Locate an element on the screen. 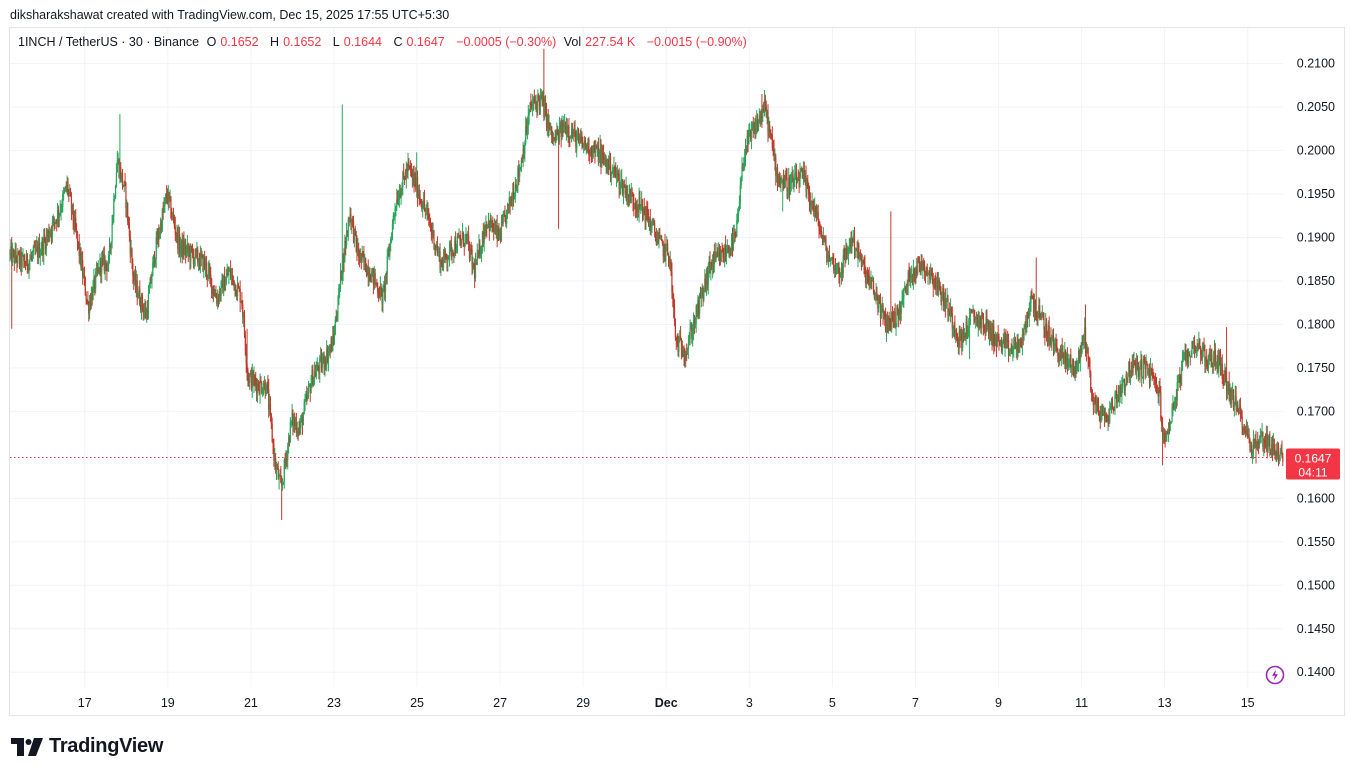 This screenshot has height=776, width=1355. symbol-label: 1INCH / TetherUS · 30 · Binance is located at coordinates (109, 42).